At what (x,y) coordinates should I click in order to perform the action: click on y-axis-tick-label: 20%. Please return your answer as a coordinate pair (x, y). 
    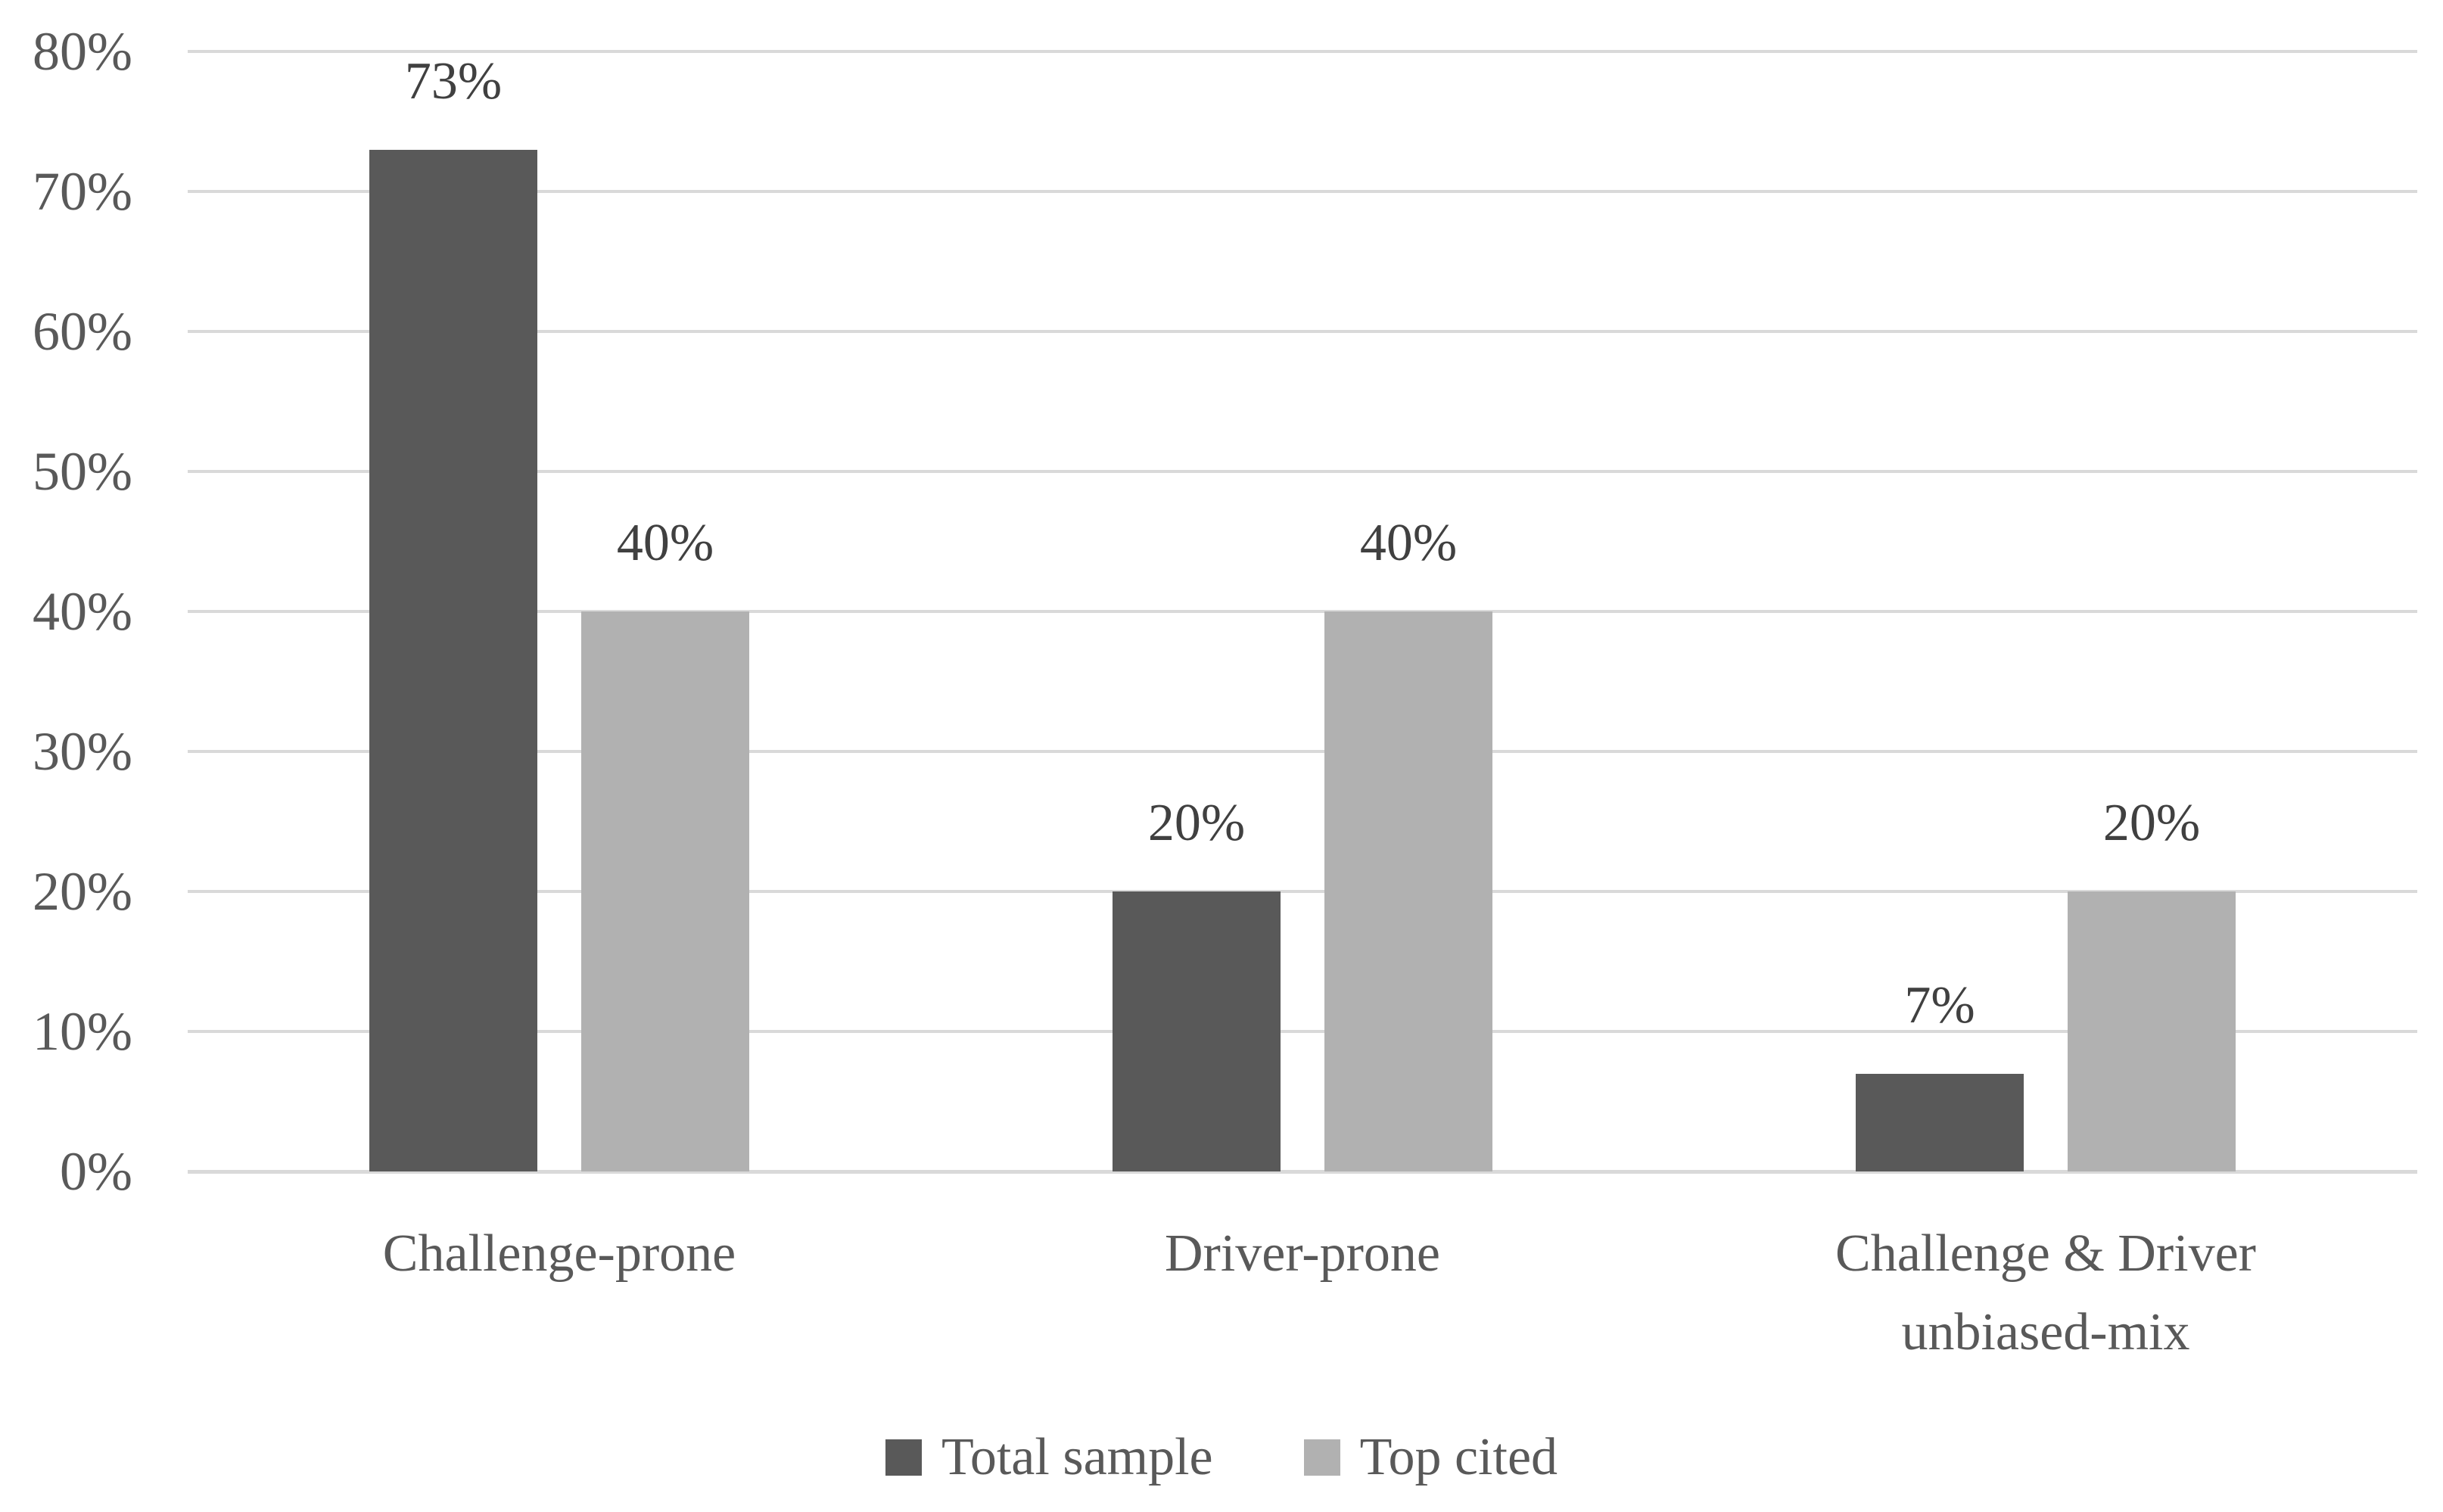
    Looking at the image, I should click on (82, 891).